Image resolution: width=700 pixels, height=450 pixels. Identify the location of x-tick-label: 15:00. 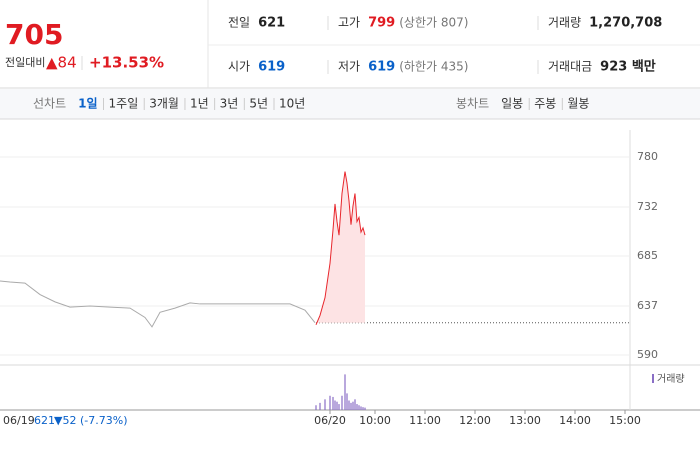
(625, 420).